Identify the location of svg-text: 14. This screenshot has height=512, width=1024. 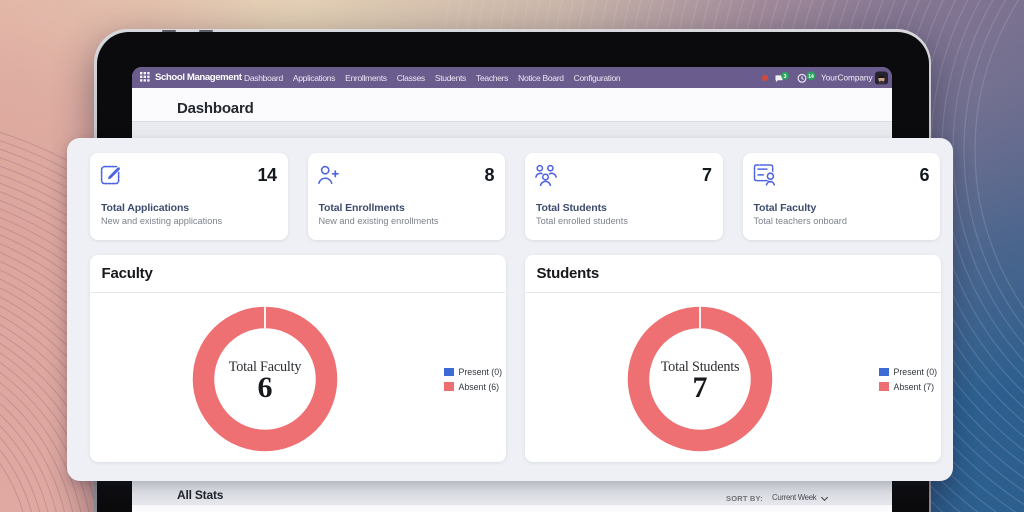
(811, 77).